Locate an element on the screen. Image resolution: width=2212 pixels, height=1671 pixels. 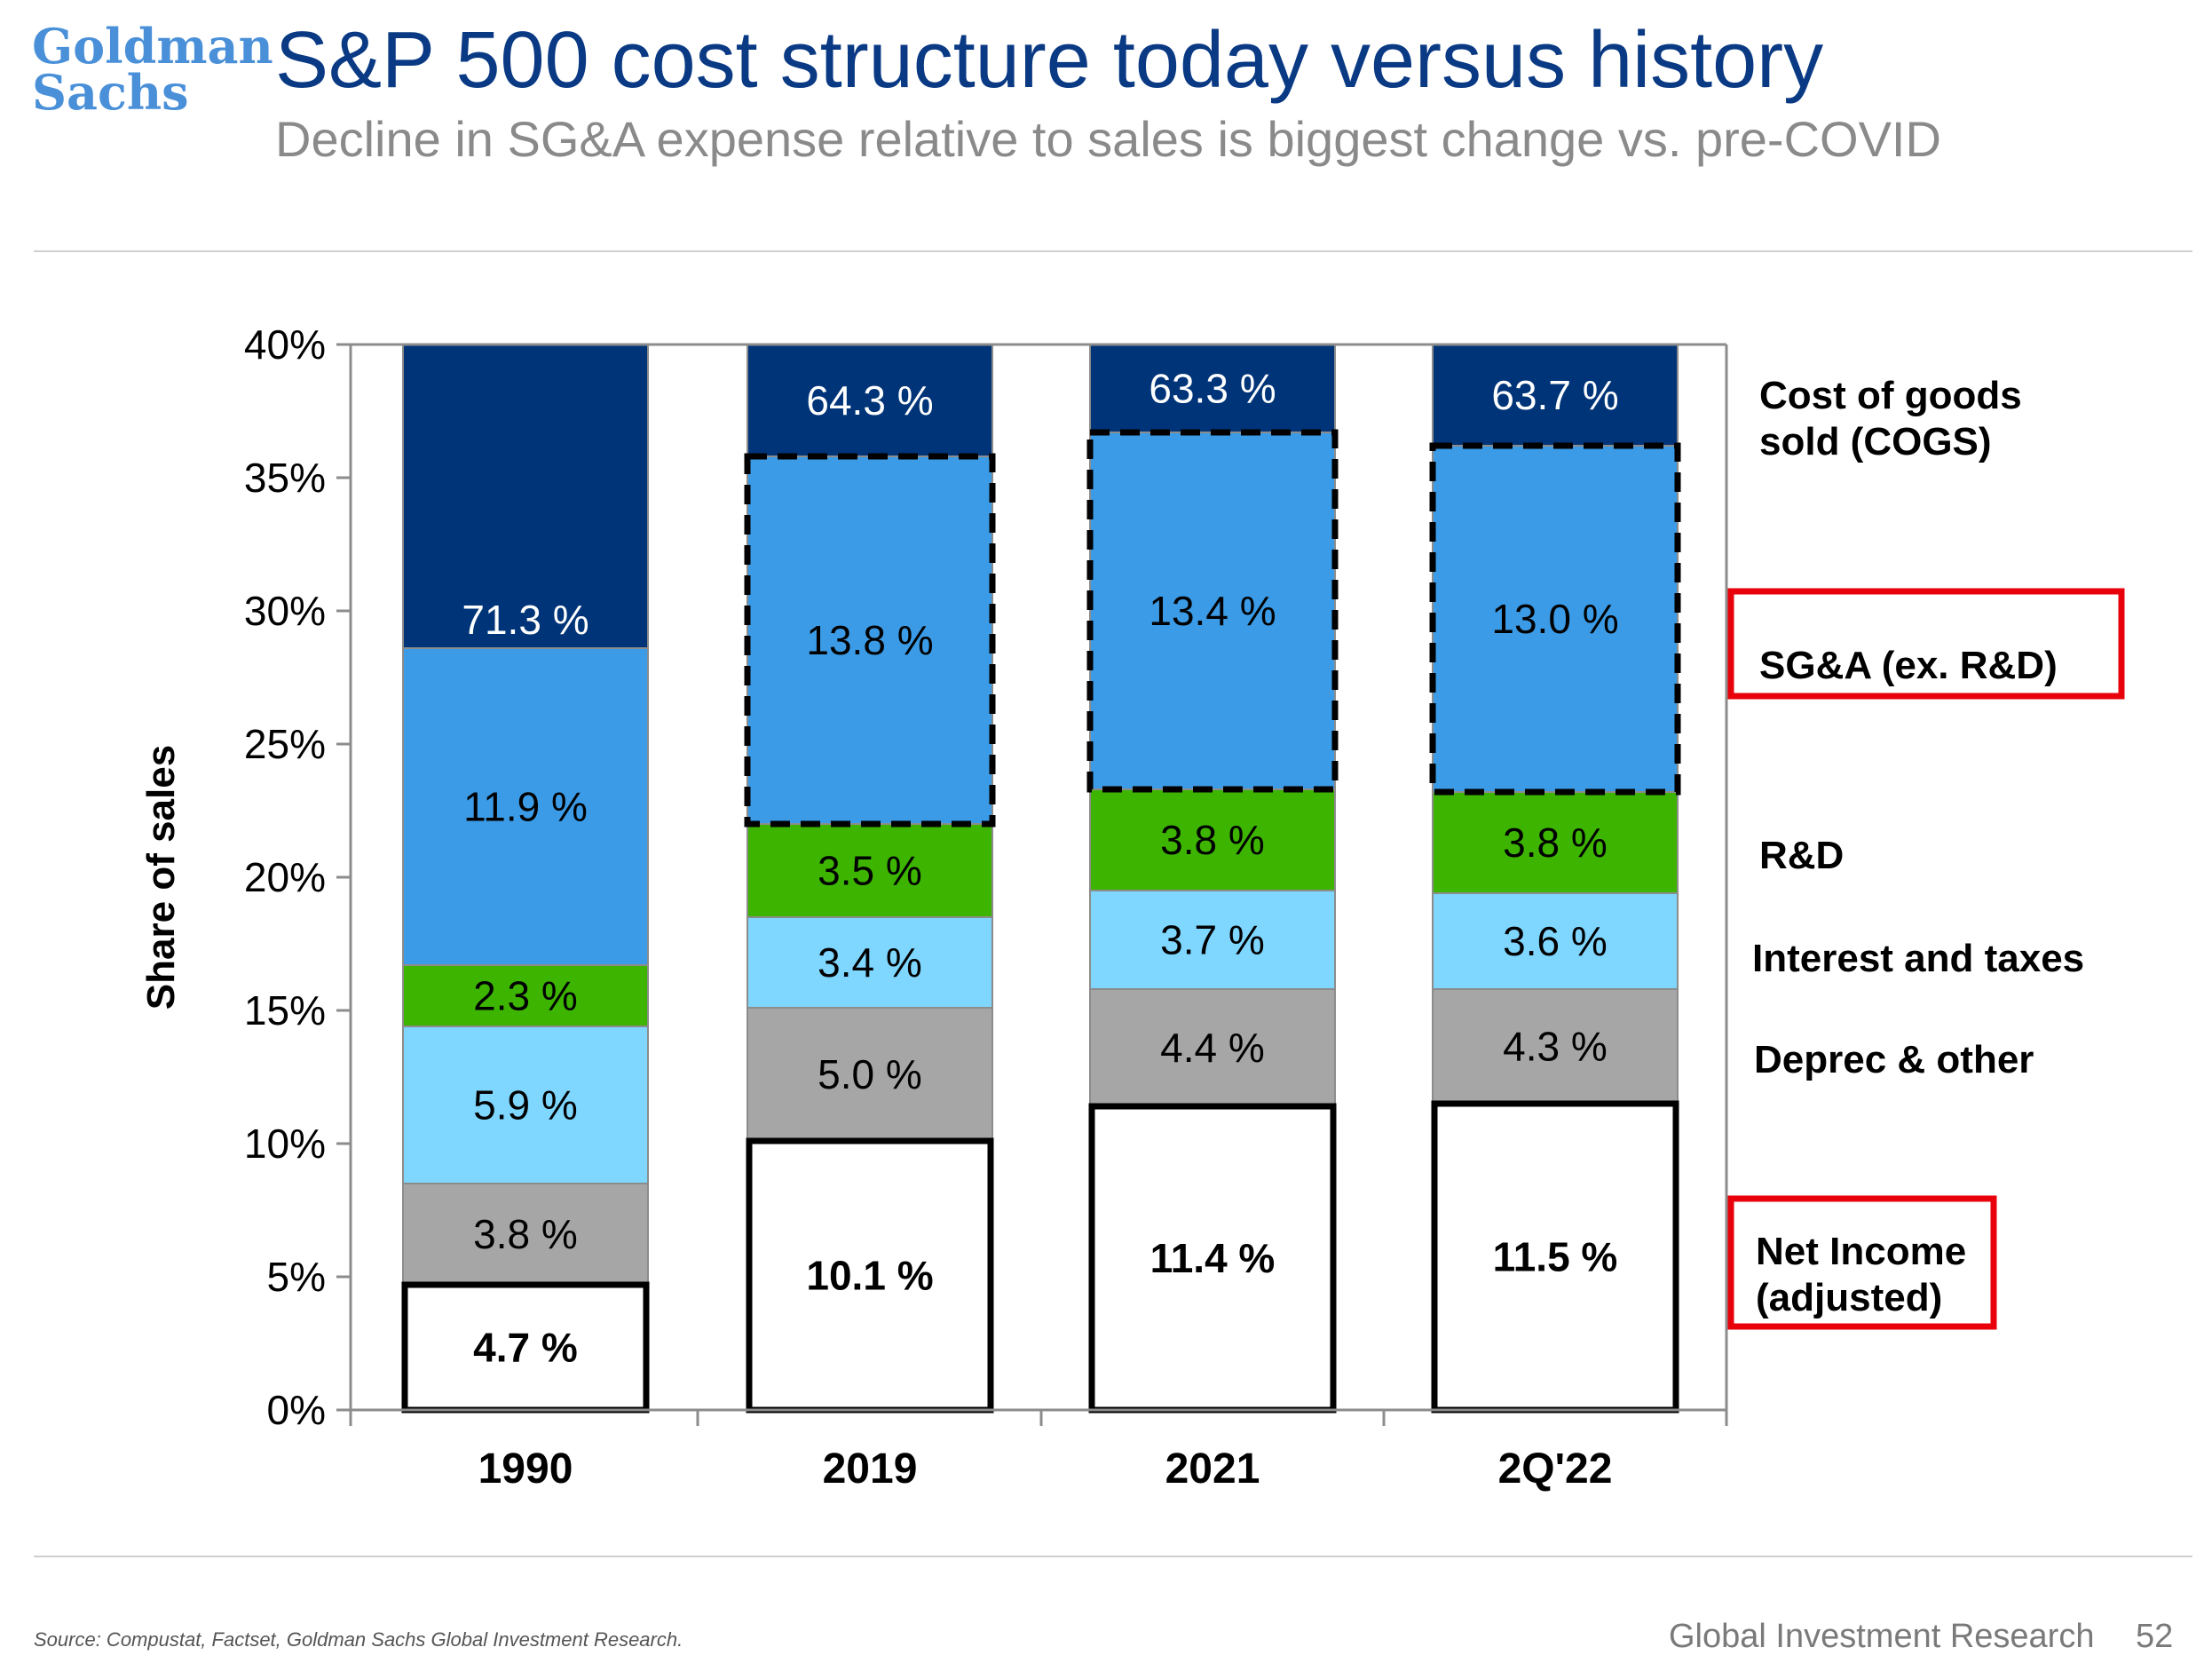
legend-label-net_income-1: (adjusted) is located at coordinates (1849, 1297).